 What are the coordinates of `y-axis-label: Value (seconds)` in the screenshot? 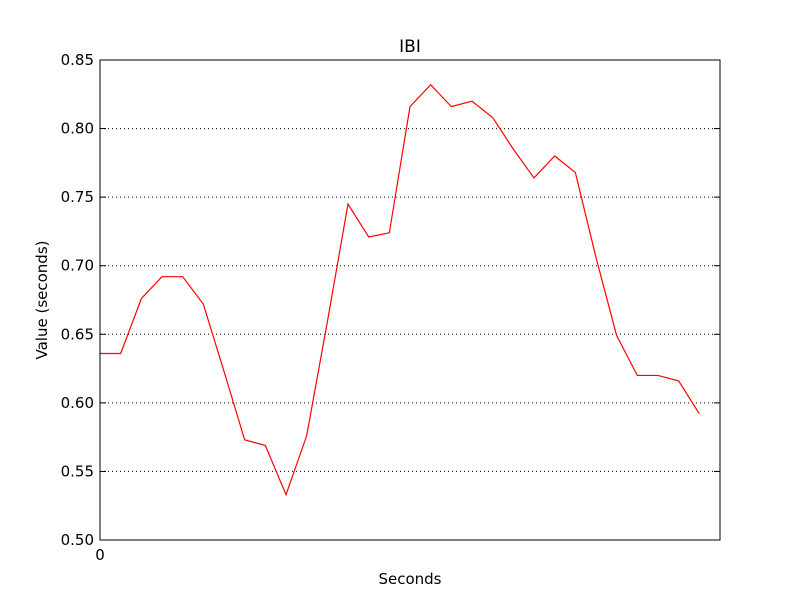 It's located at (42, 300).